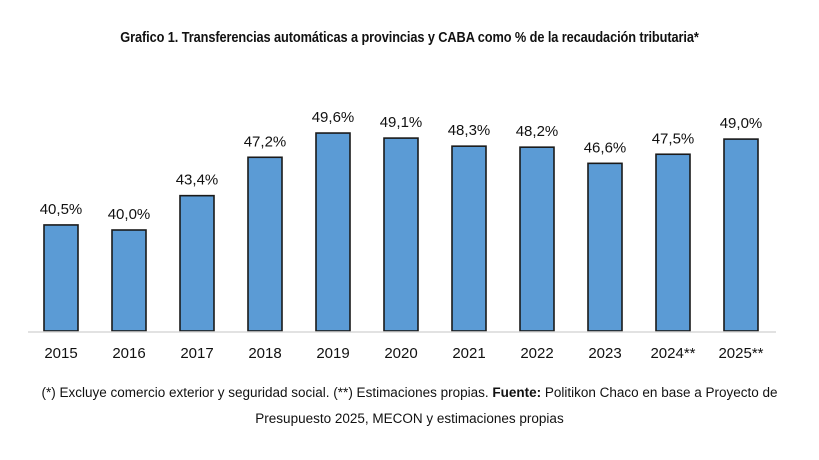  Describe the element at coordinates (333, 117) in the screenshot. I see `data-label: 49,6%` at that location.